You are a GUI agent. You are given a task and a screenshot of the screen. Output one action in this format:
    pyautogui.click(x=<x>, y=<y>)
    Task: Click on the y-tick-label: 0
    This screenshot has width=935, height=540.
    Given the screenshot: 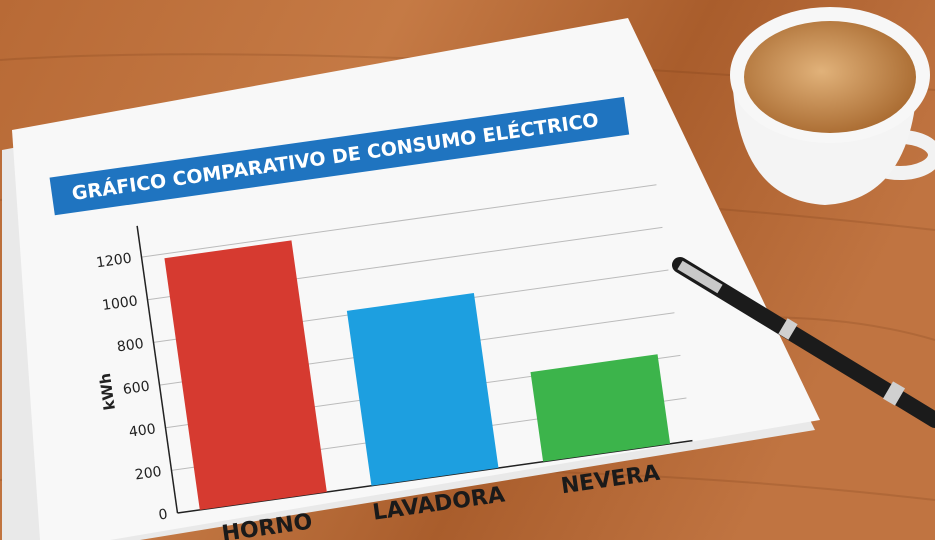 What is the action you would take?
    pyautogui.click(x=163, y=515)
    